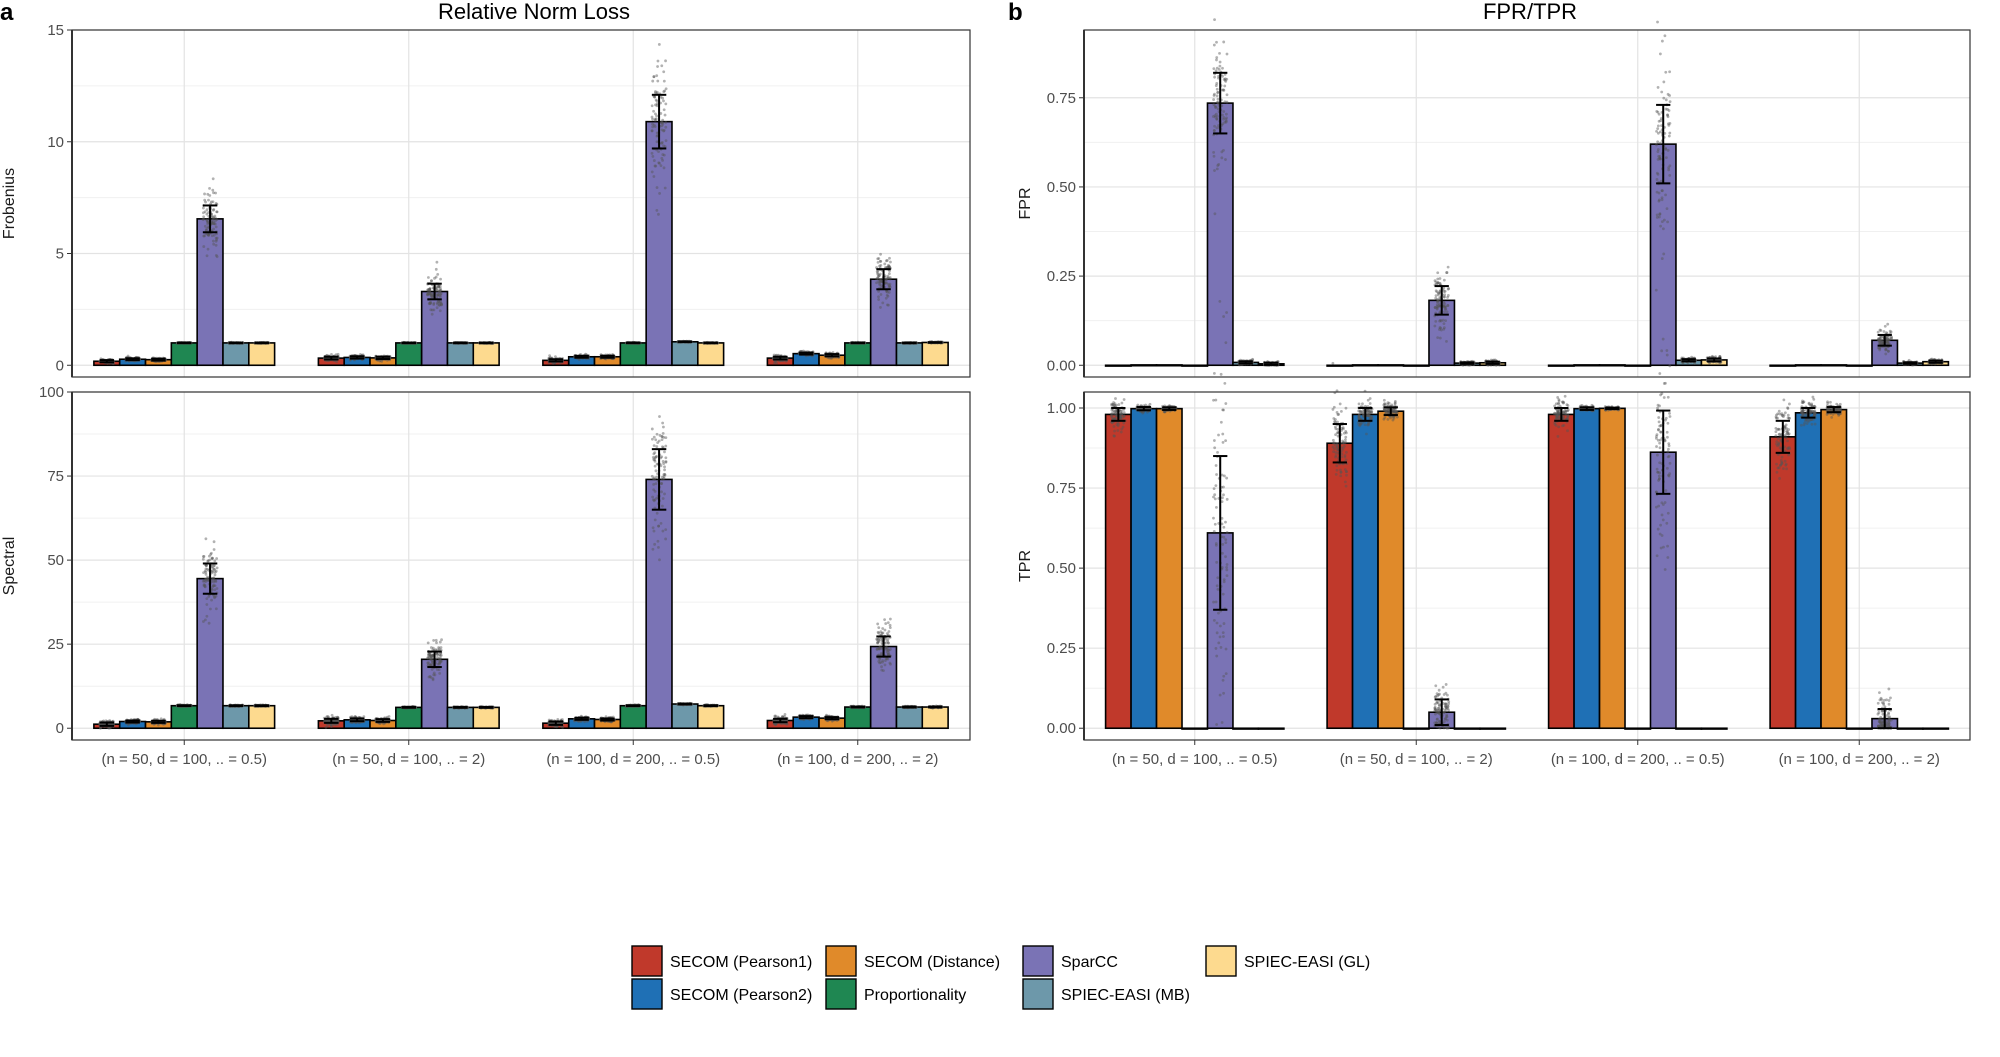 Image resolution: width=2000 pixels, height=1057 pixels. What do you see at coordinates (1015, 13) in the screenshot?
I see `panel-b-label: b` at bounding box center [1015, 13].